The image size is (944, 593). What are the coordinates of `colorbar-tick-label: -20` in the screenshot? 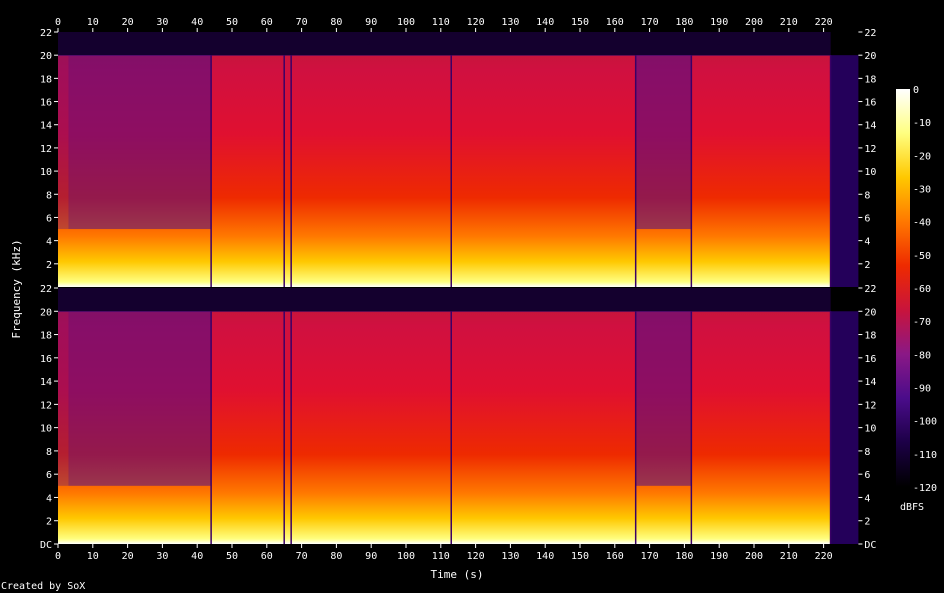 It's located at (922, 156).